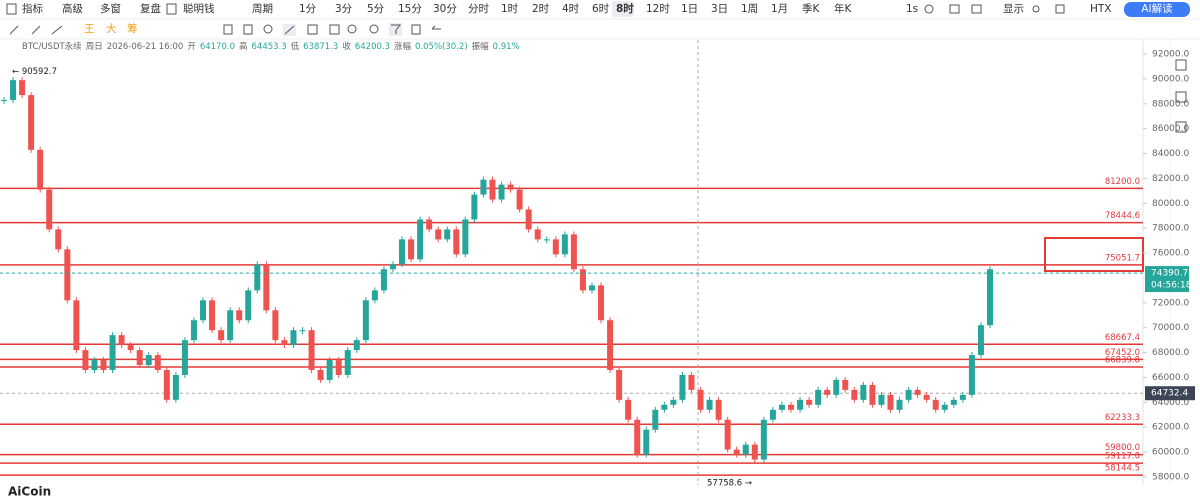 The height and width of the screenshot is (503, 1200). Describe the element at coordinates (843, 8) in the screenshot. I see `period-button: 年K` at that location.